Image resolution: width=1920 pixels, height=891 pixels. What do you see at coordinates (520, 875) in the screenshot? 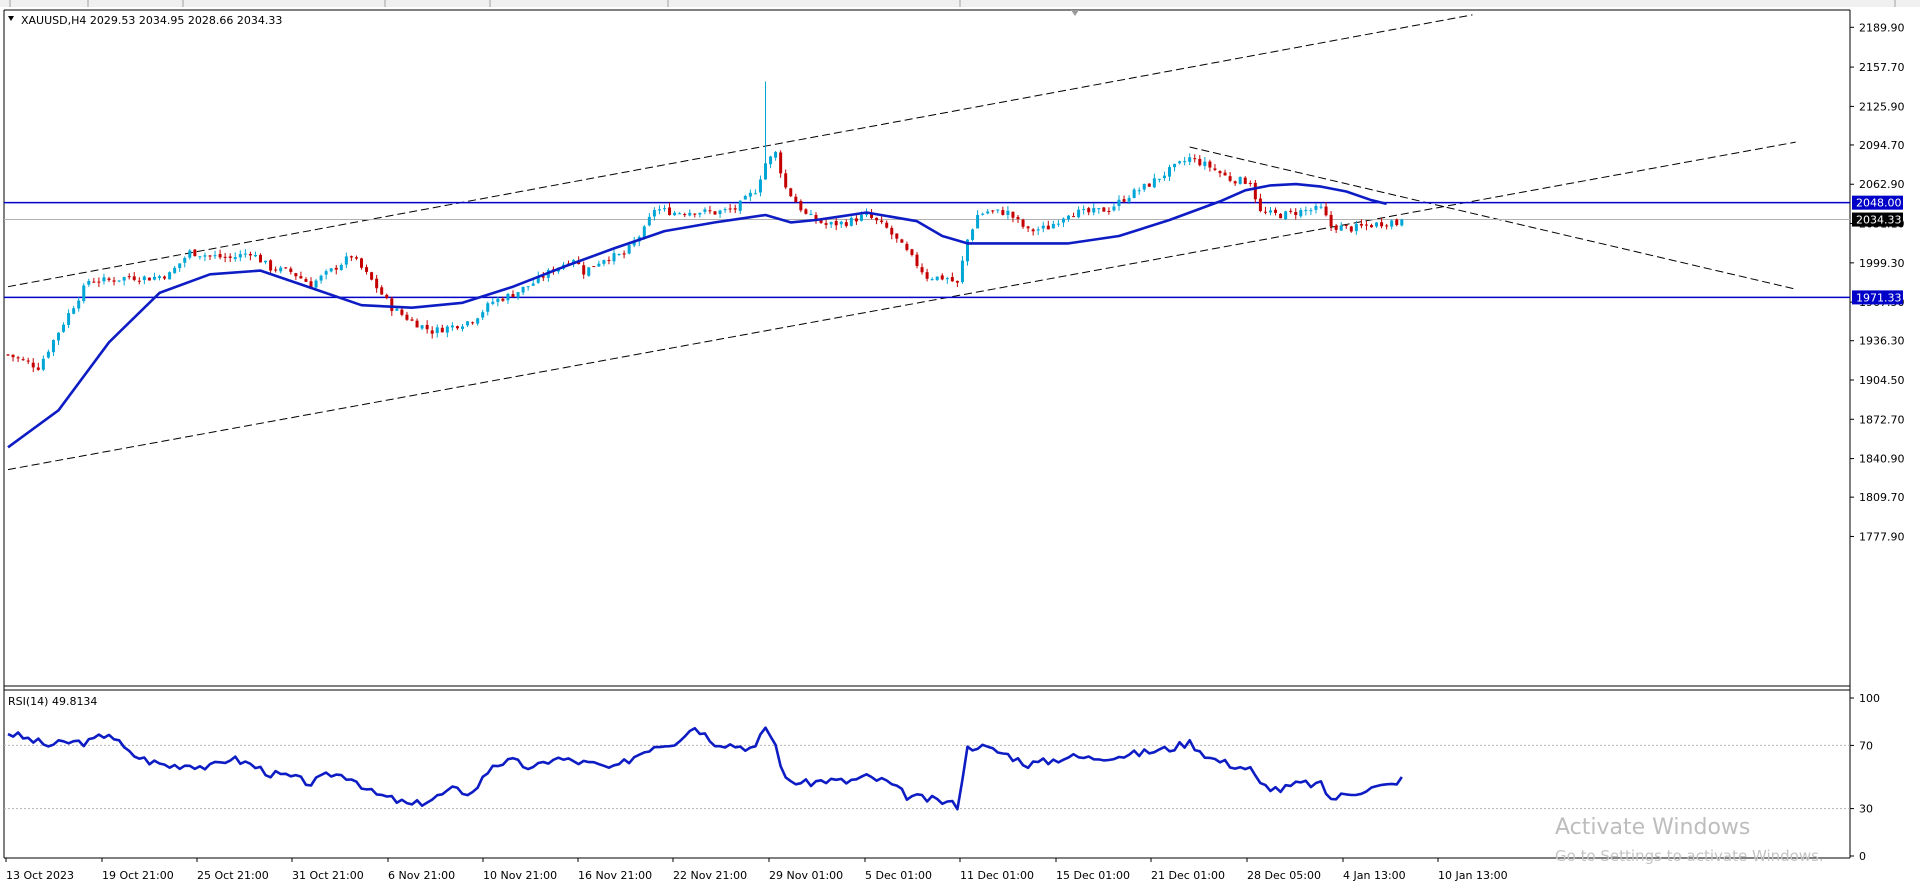
I see `time-tick-label: 10 Nov 21:00` at bounding box center [520, 875].